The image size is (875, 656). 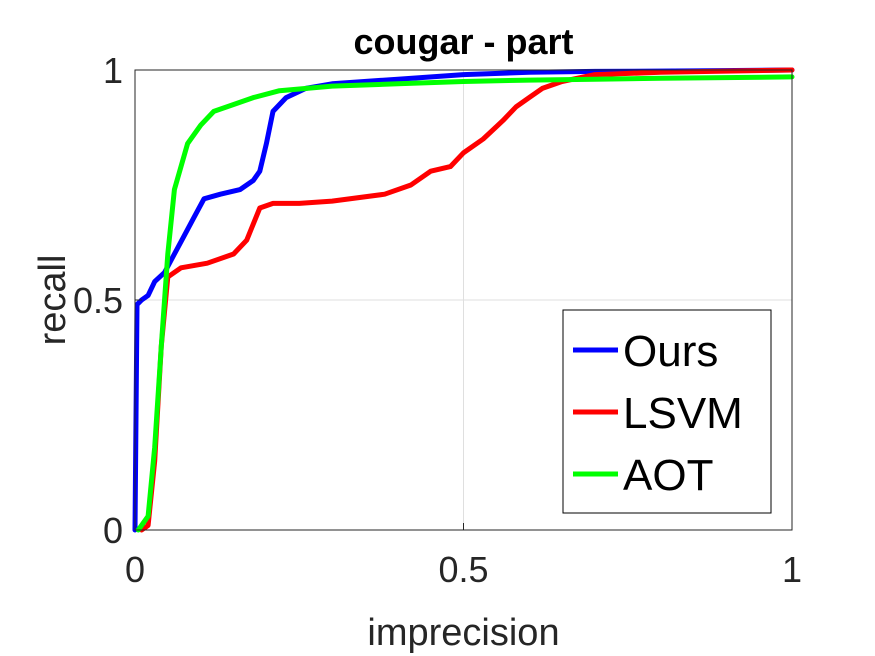 I want to click on x-tick-label: 0, so click(x=135, y=569).